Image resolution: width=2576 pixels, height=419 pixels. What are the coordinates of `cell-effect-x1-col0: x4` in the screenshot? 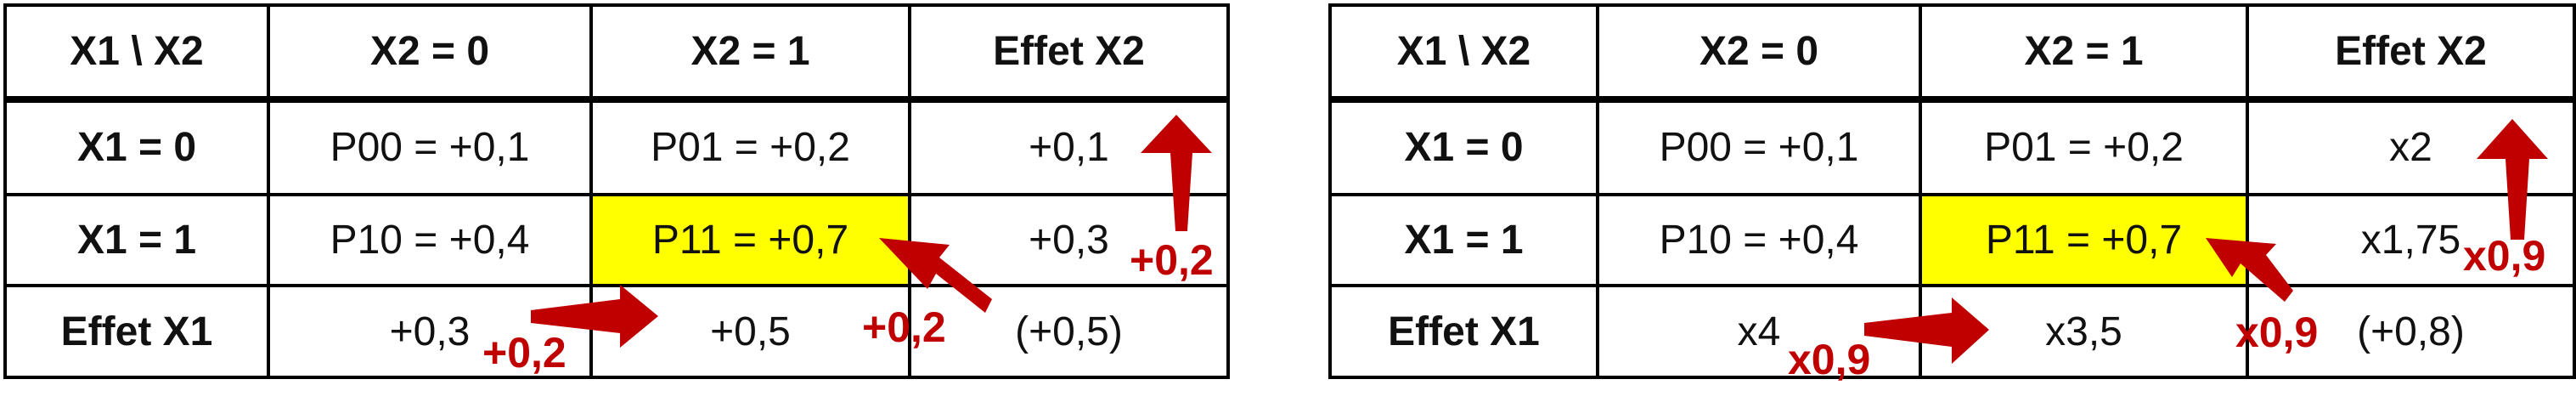 It's located at (1759, 331).